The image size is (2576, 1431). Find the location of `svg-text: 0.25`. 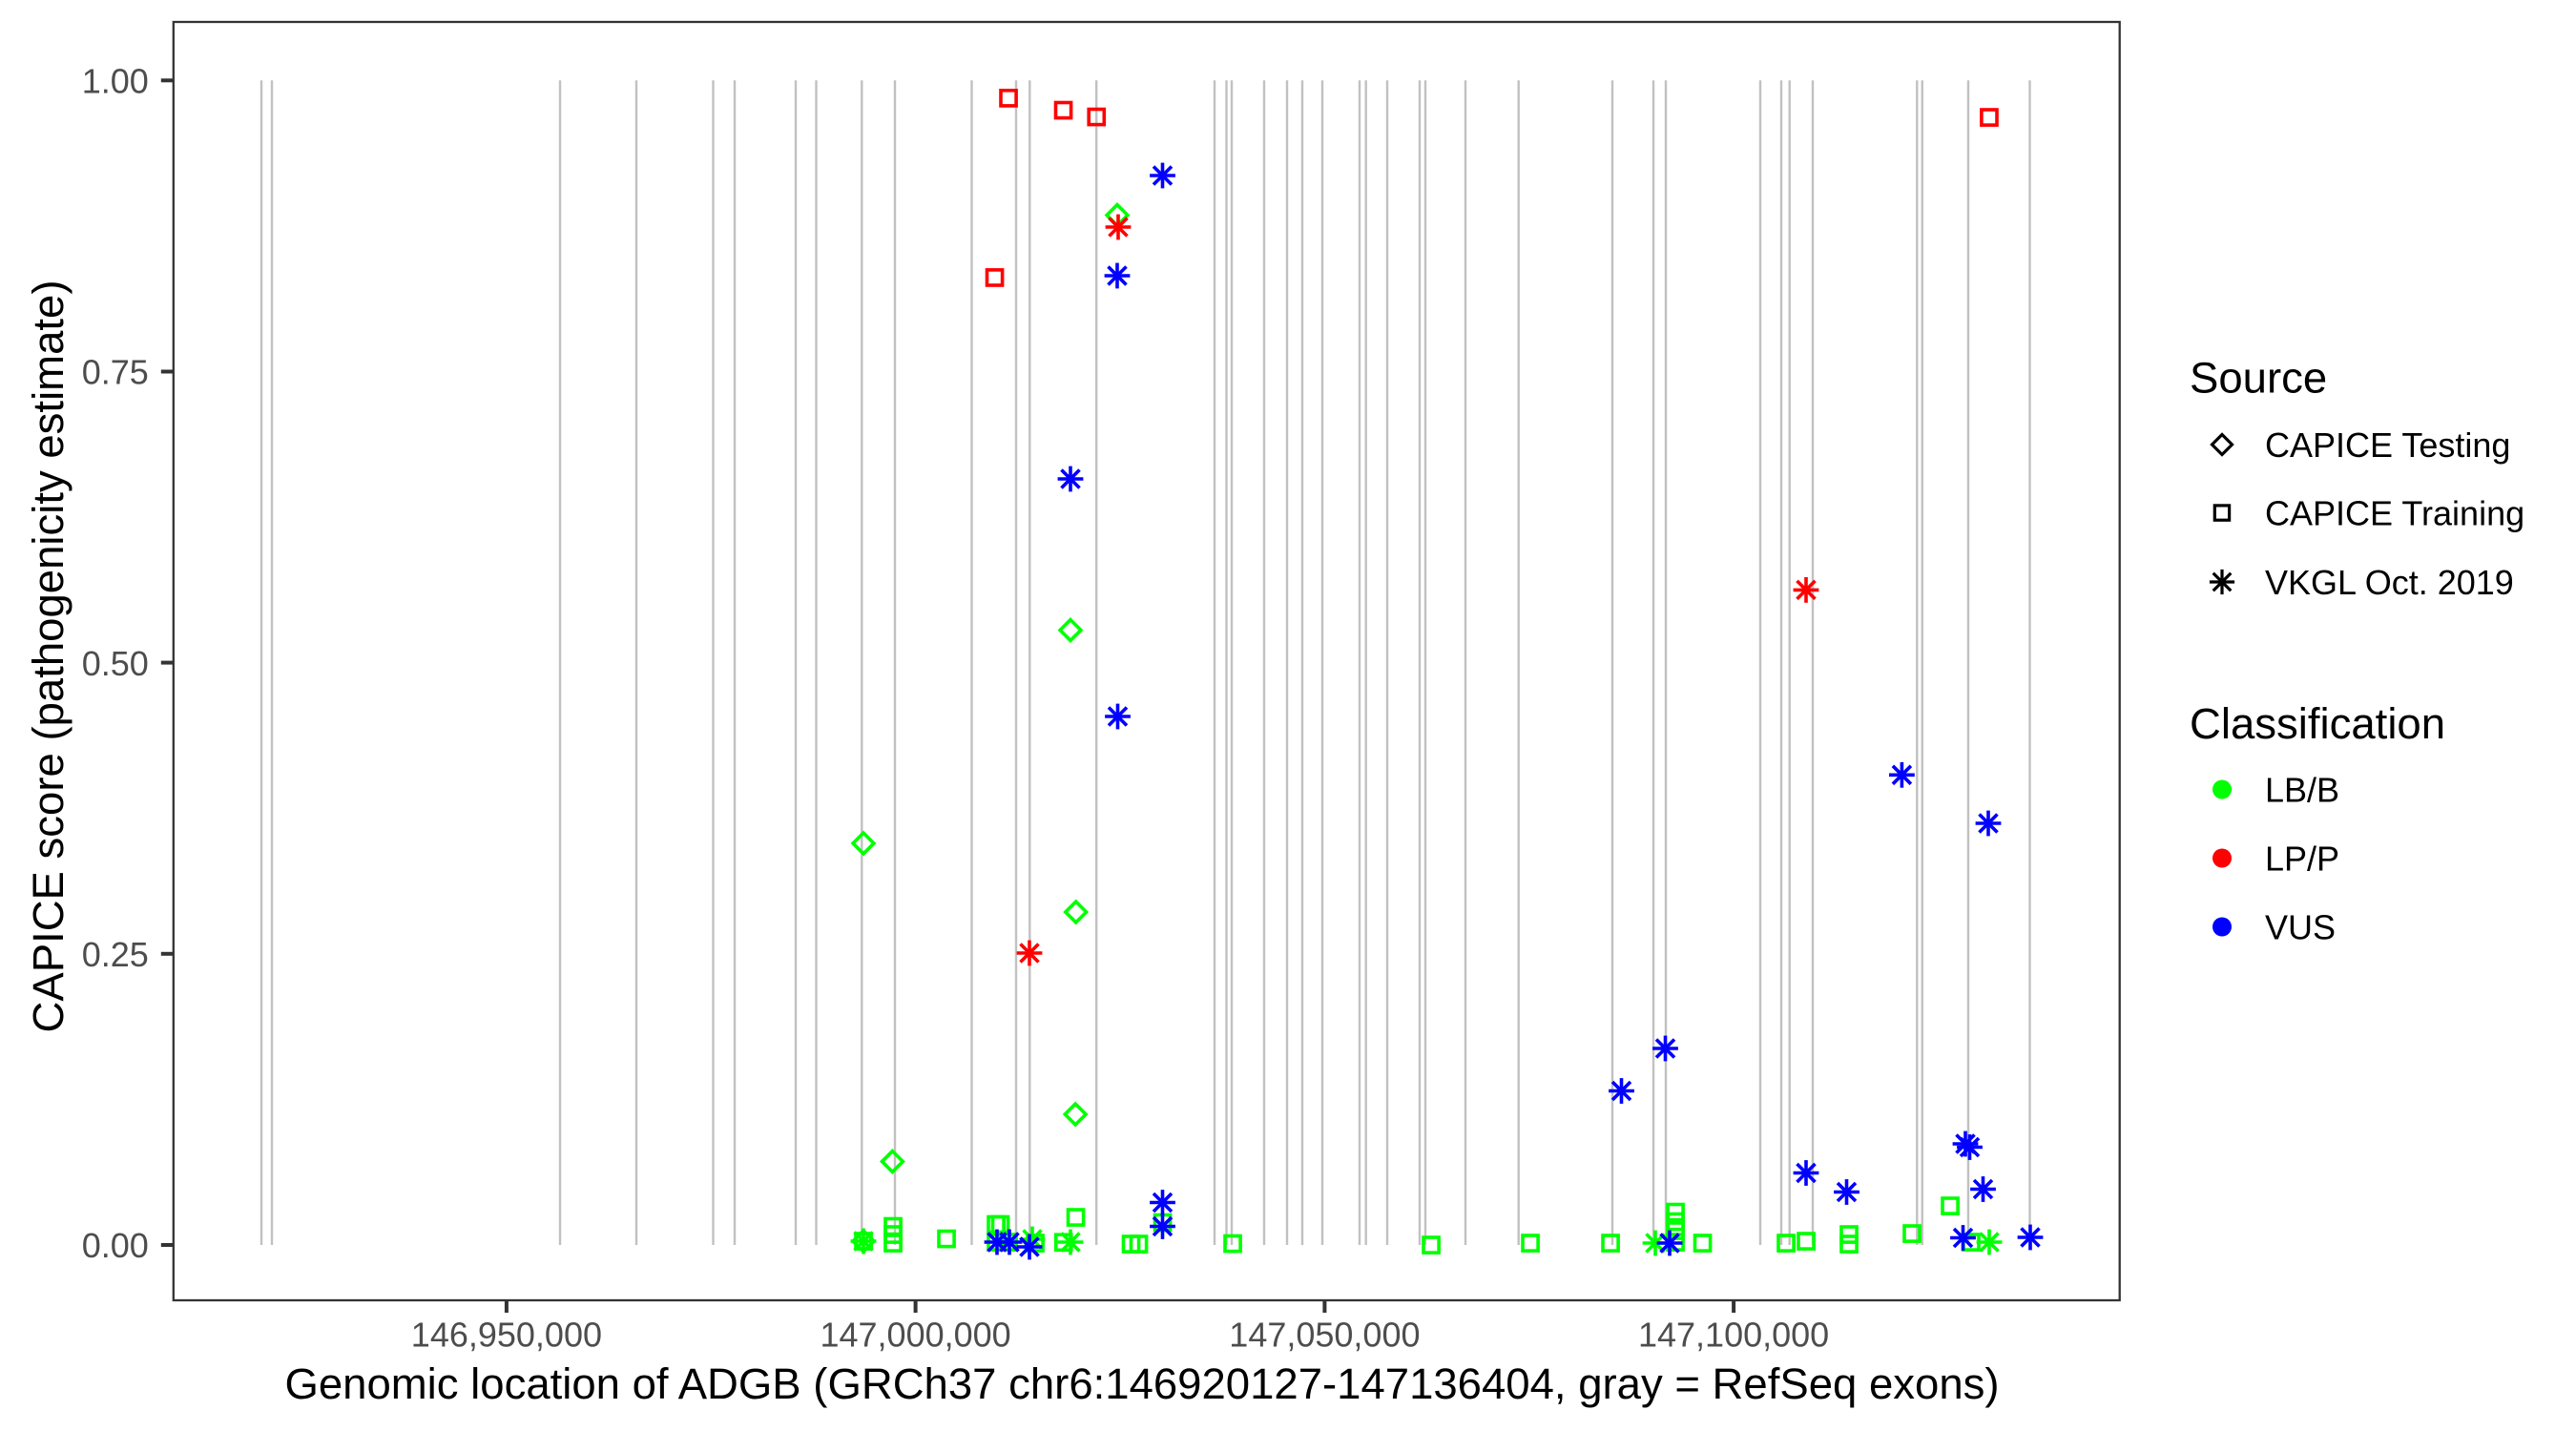

svg-text: 0.25 is located at coordinates (115, 954).